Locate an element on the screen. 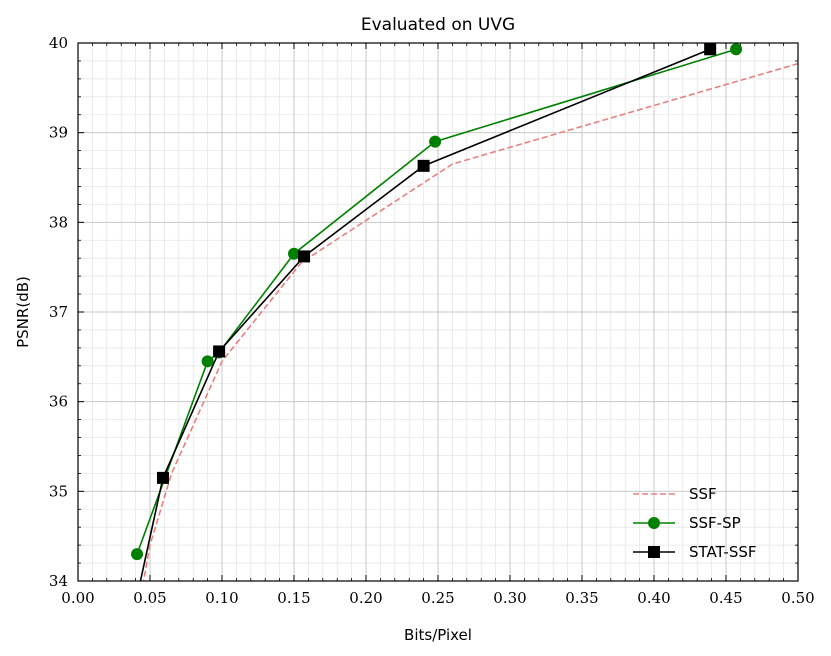 This screenshot has height=656, width=831. x-tick-label: 0.20 is located at coordinates (365, 598).